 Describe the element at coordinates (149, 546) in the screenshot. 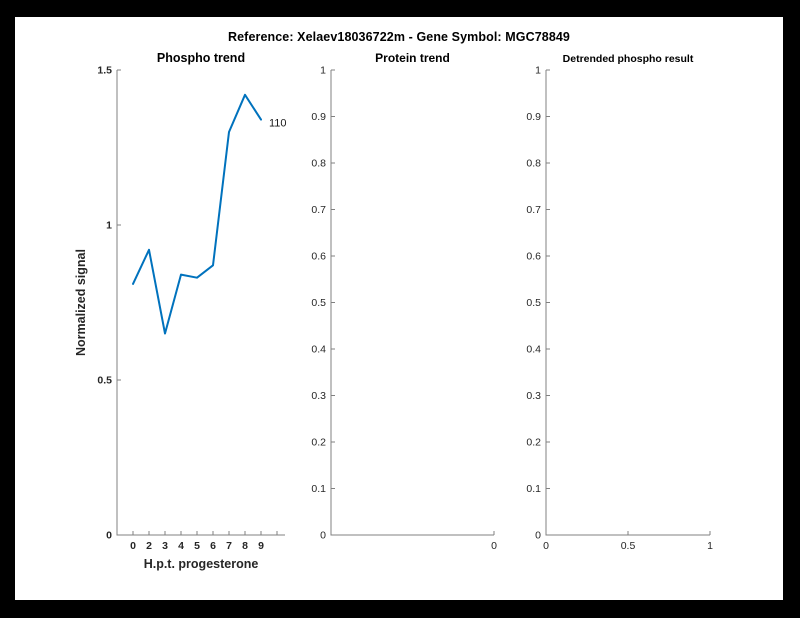

I see `x-tick-label: 2` at that location.